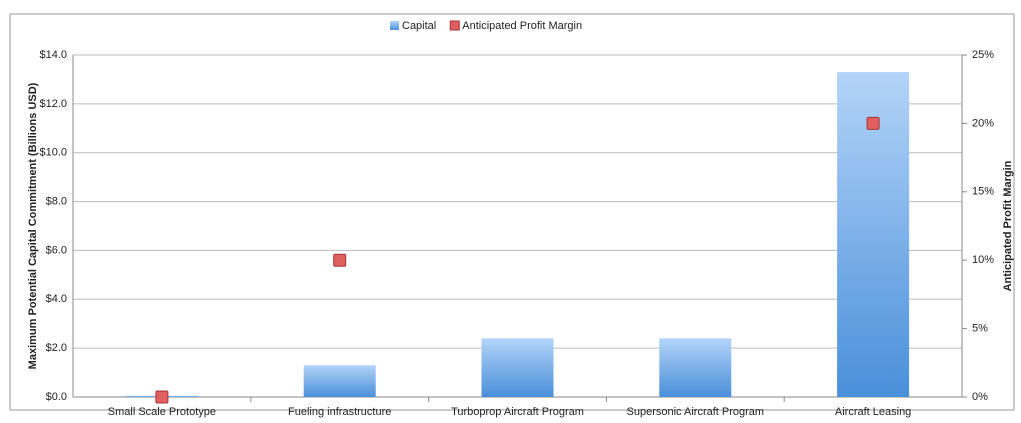  Describe the element at coordinates (980, 329) in the screenshot. I see `y2-tick-label: 5%` at that location.